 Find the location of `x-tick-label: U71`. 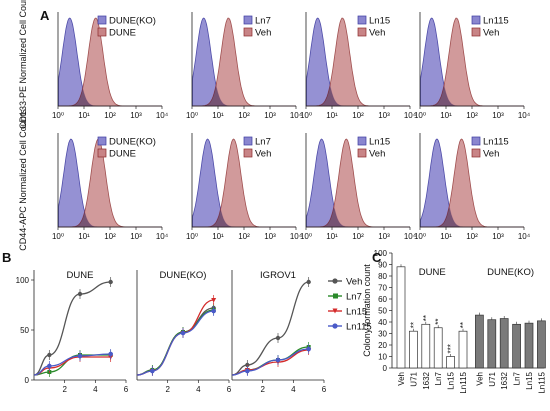

x-tick-label: U71 is located at coordinates (413, 378).